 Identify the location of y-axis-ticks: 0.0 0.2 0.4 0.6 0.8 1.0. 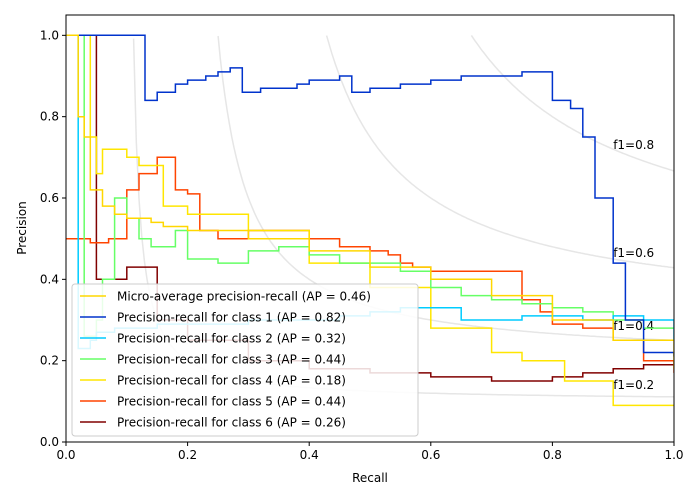
(53, 238).